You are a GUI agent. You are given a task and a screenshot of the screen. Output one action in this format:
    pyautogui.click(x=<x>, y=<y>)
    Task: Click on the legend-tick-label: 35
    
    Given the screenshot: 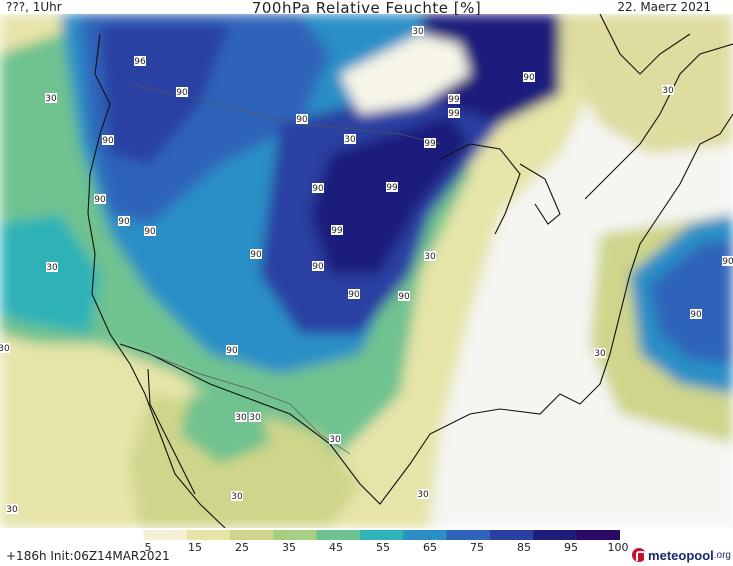 What is the action you would take?
    pyautogui.click(x=289, y=547)
    